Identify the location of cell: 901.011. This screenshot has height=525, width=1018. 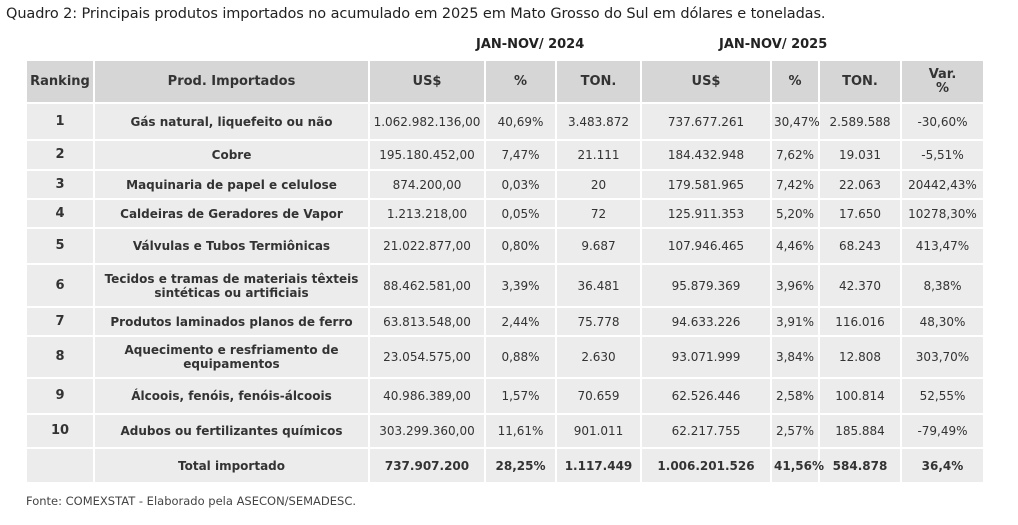
(598, 431).